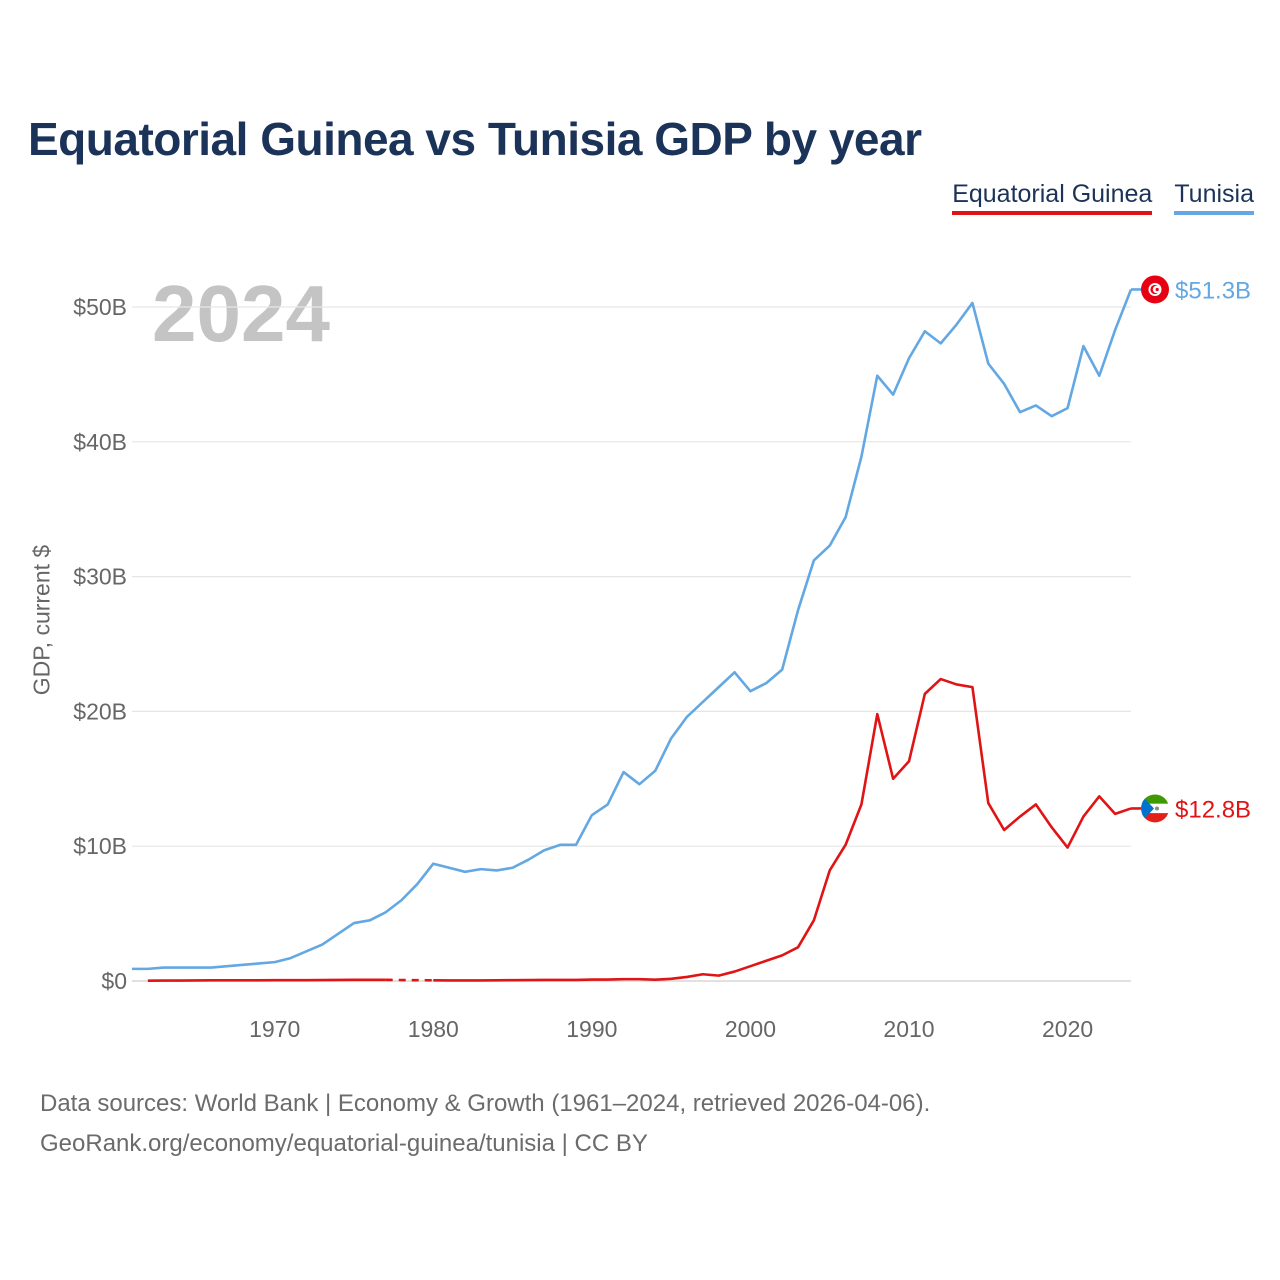  What do you see at coordinates (908, 1029) in the screenshot?
I see `x-tick-label: 2010` at bounding box center [908, 1029].